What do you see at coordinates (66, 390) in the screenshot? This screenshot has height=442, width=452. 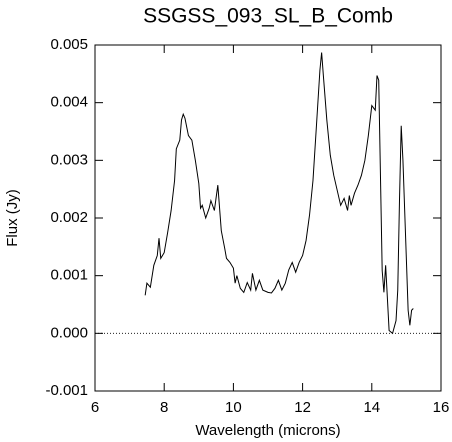 I see `y-tick-label: -0.001` at bounding box center [66, 390].